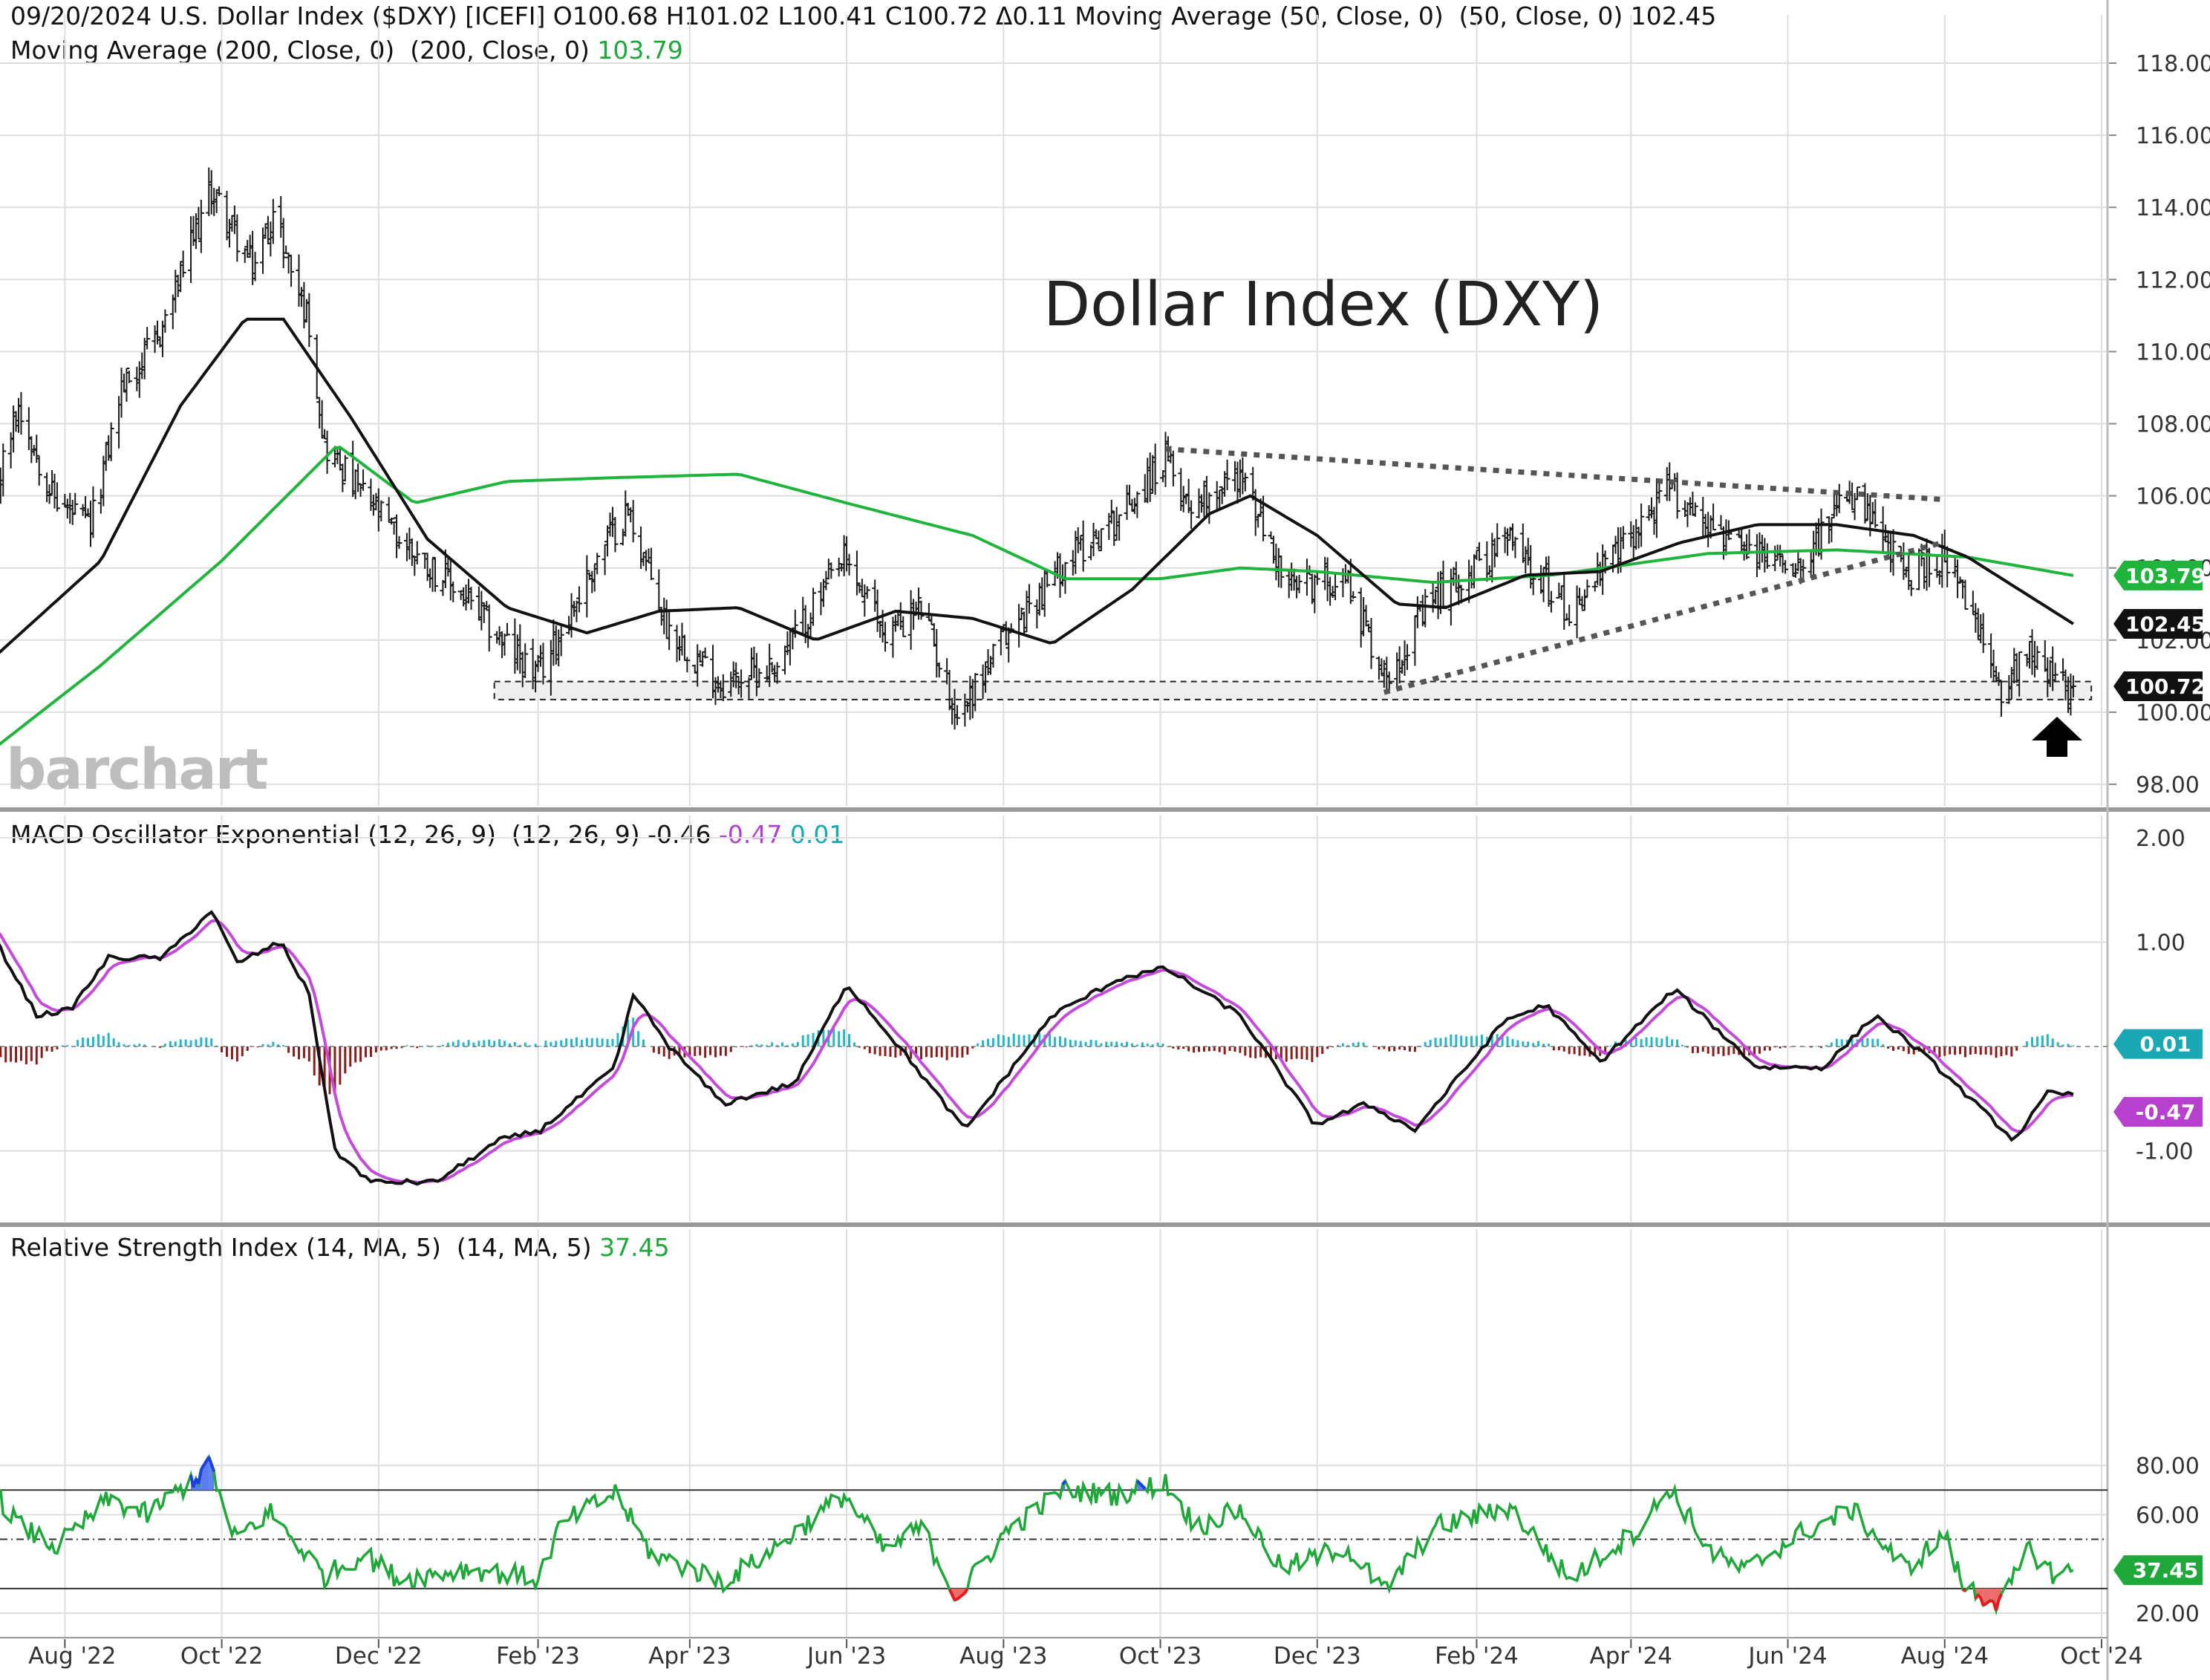  What do you see at coordinates (205, 1473) in the screenshot?
I see `rsi-overbought-fill` at bounding box center [205, 1473].